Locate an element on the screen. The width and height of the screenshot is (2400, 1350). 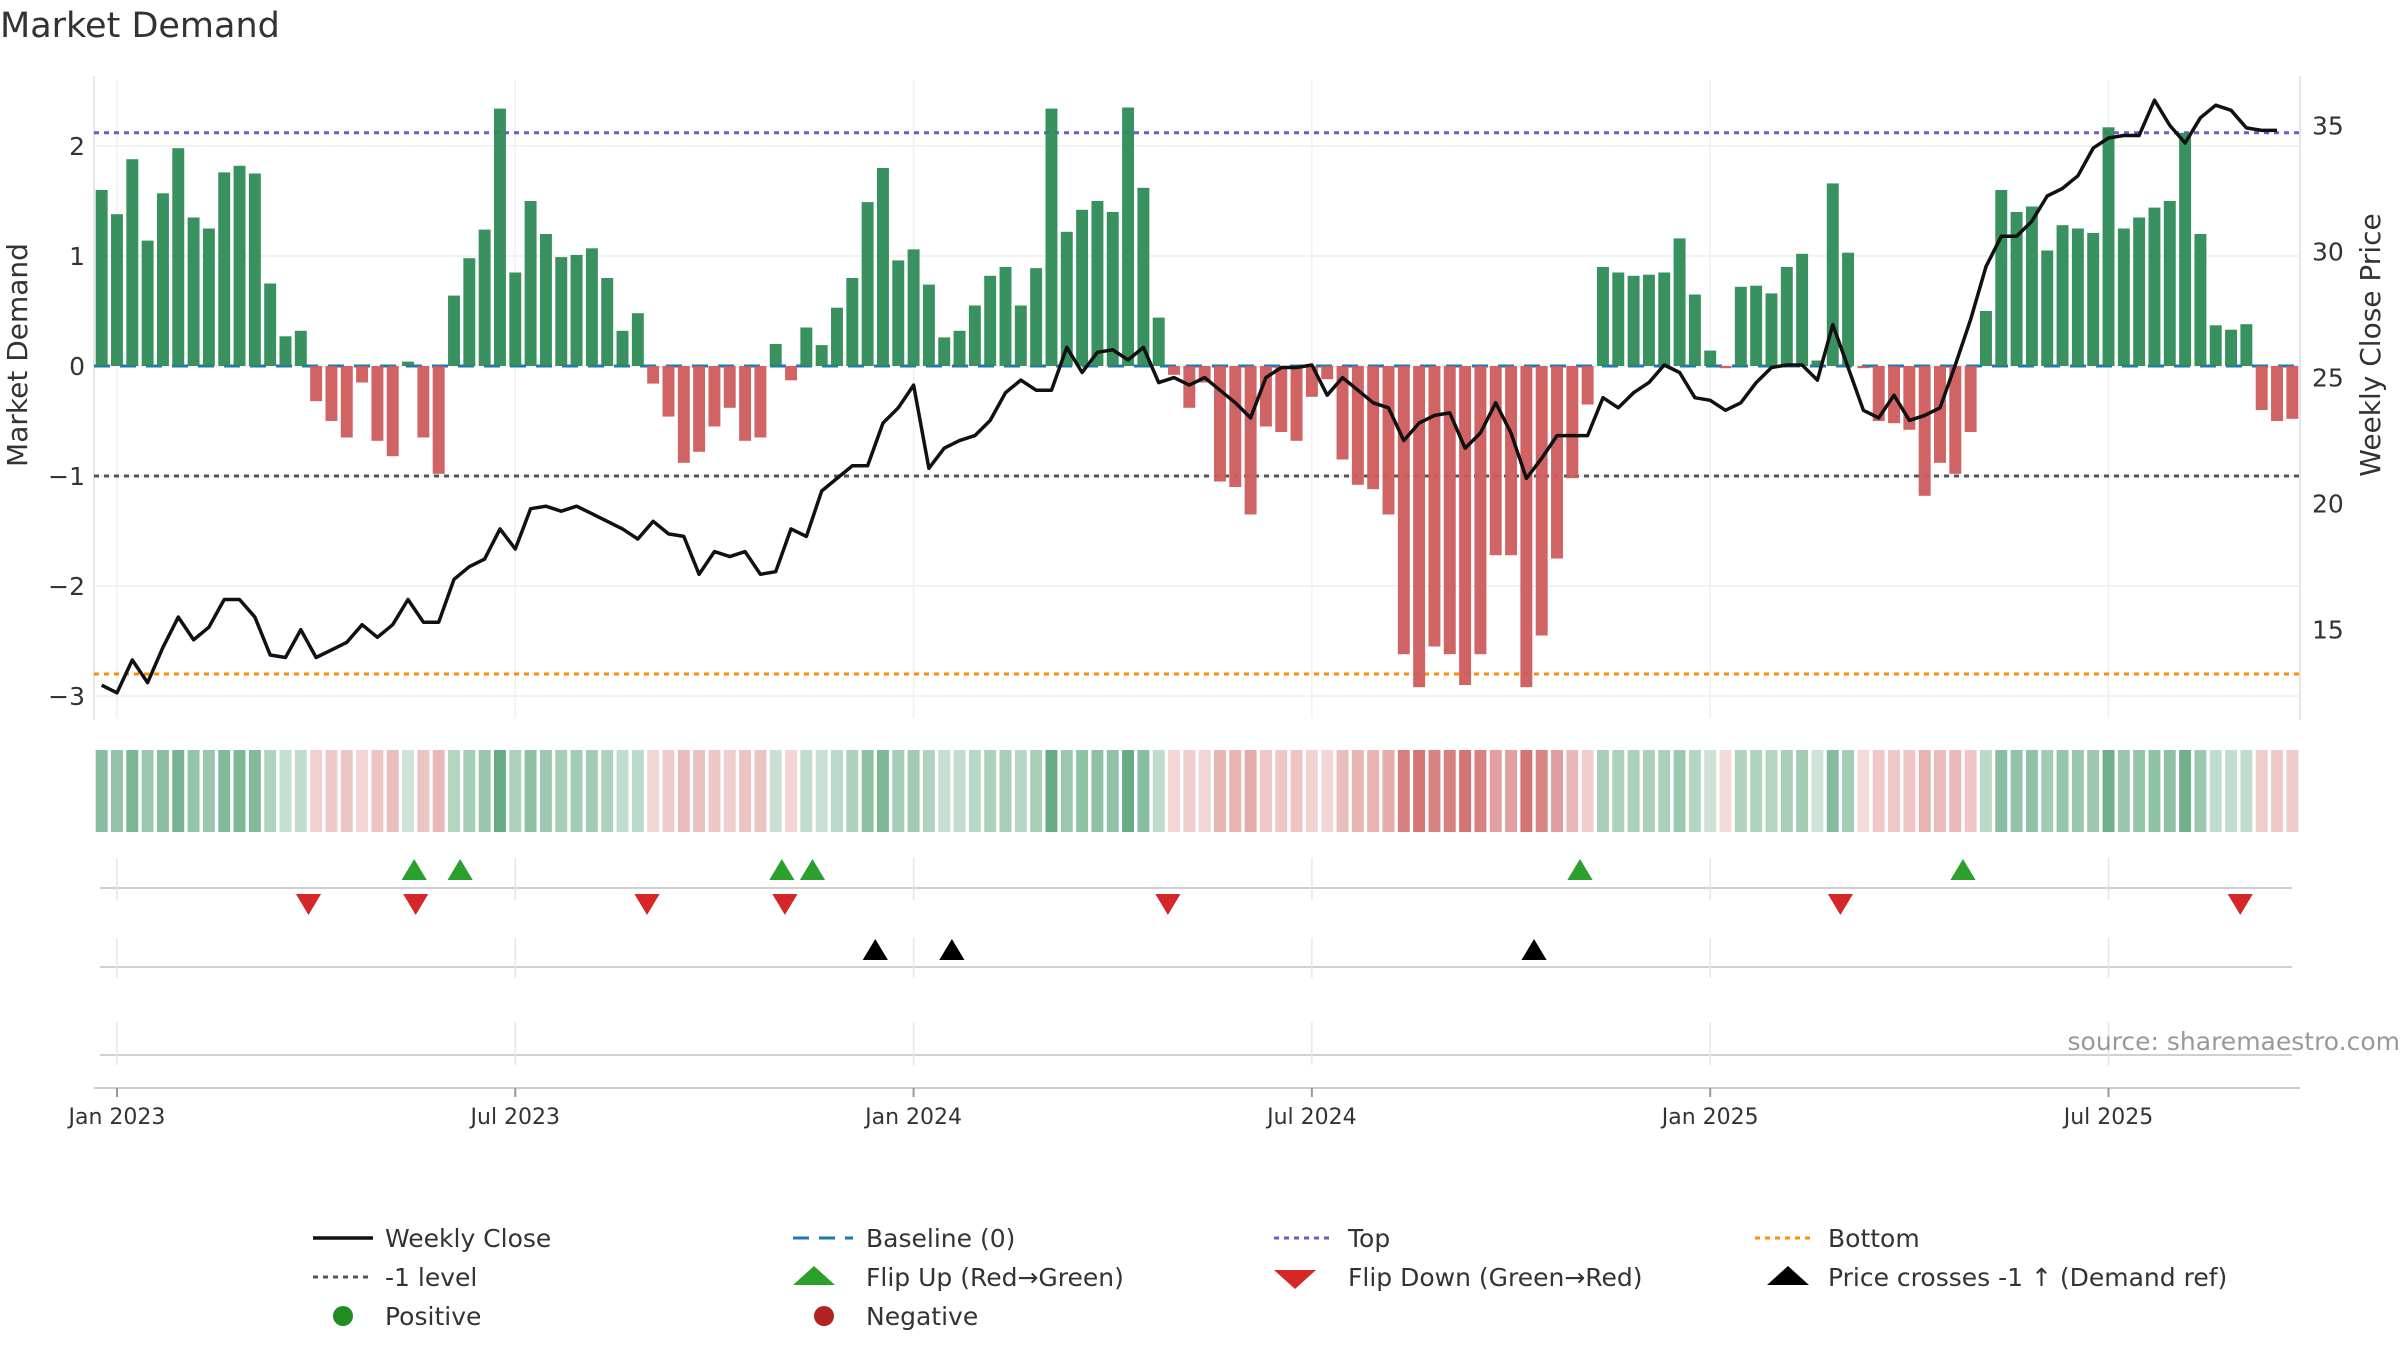
chart-title: Market Demand is located at coordinates (140, 26).